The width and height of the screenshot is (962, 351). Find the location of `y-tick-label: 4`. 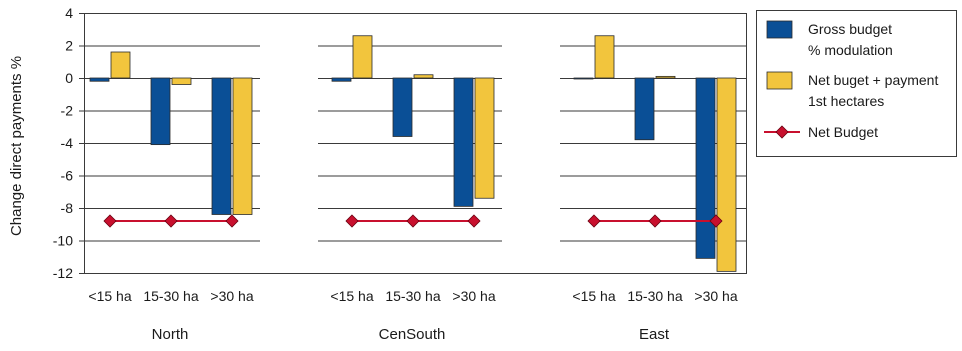

y-tick-label: 4 is located at coordinates (69, 13).